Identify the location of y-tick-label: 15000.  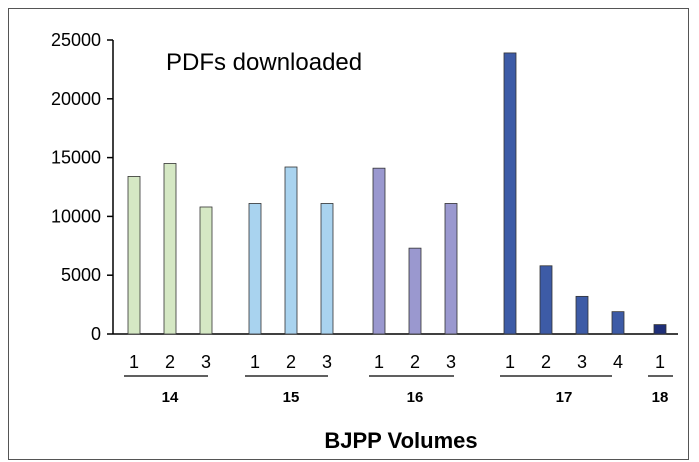
(76, 158).